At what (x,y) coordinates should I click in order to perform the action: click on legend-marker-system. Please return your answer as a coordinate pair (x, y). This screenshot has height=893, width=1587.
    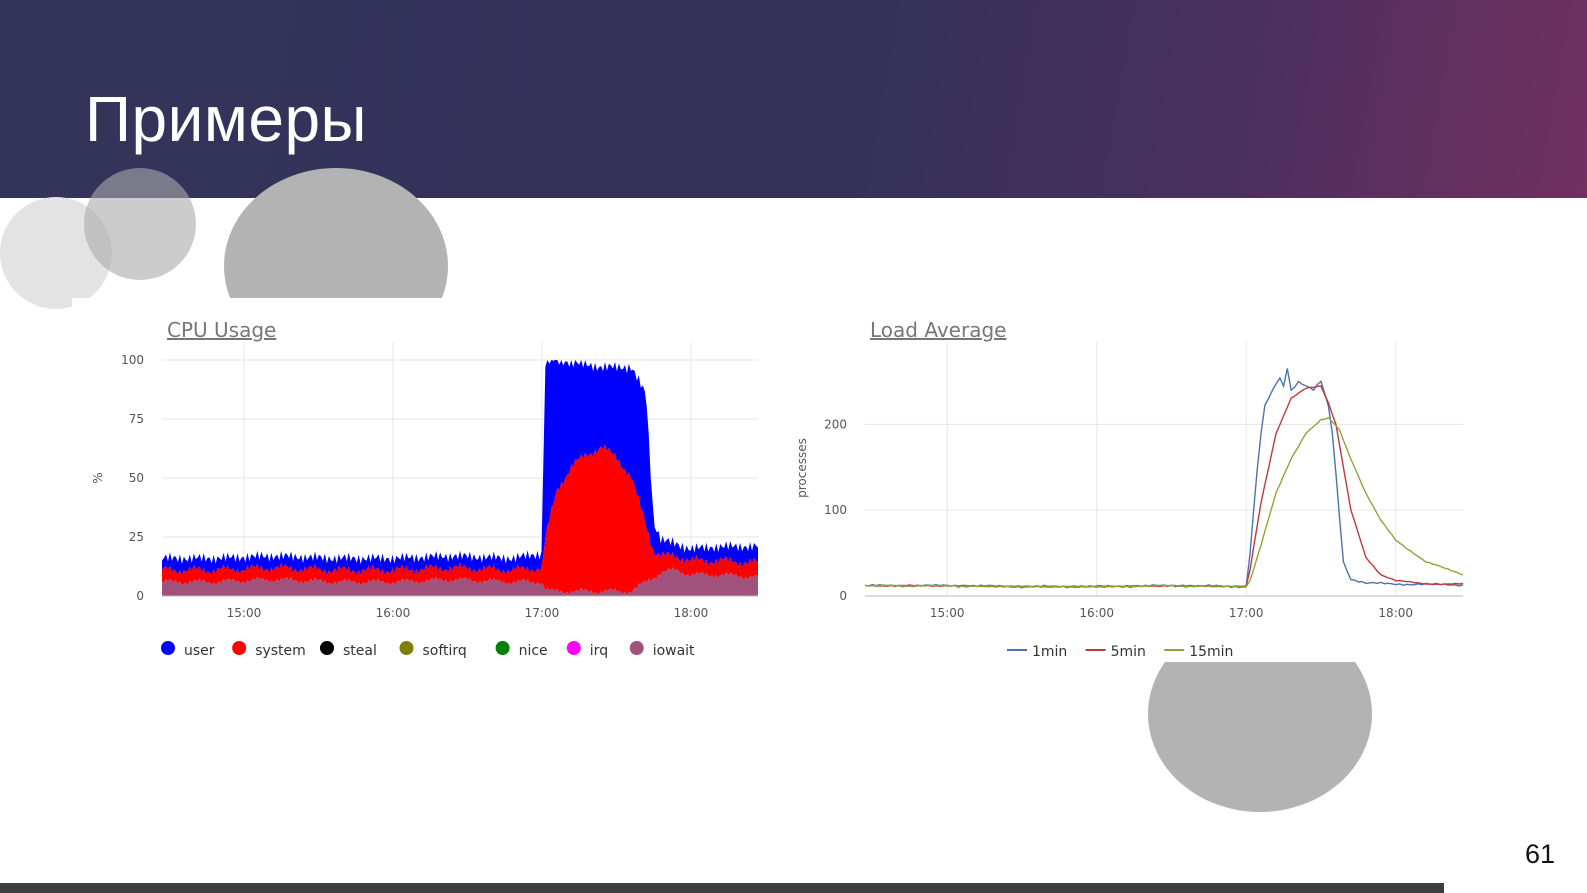
    Looking at the image, I should click on (239, 648).